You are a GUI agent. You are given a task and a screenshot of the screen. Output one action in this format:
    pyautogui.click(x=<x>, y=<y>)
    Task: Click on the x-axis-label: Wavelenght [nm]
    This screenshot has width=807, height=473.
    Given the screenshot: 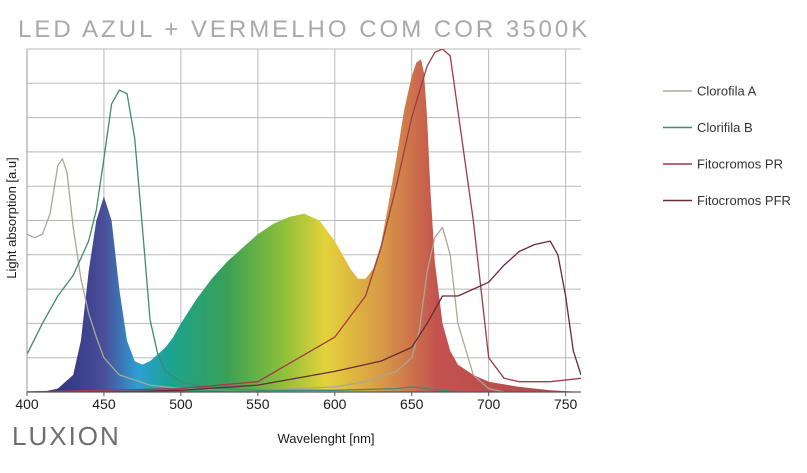 What is the action you would take?
    pyautogui.click(x=325, y=438)
    